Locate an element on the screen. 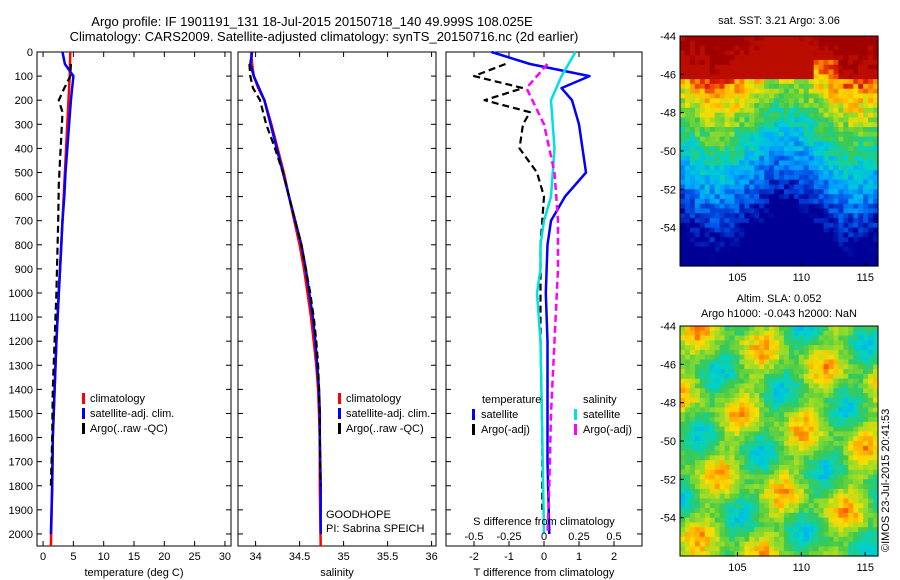 The image size is (900, 580). temperature-ytick-label: 1300 is located at coordinates (21, 366).